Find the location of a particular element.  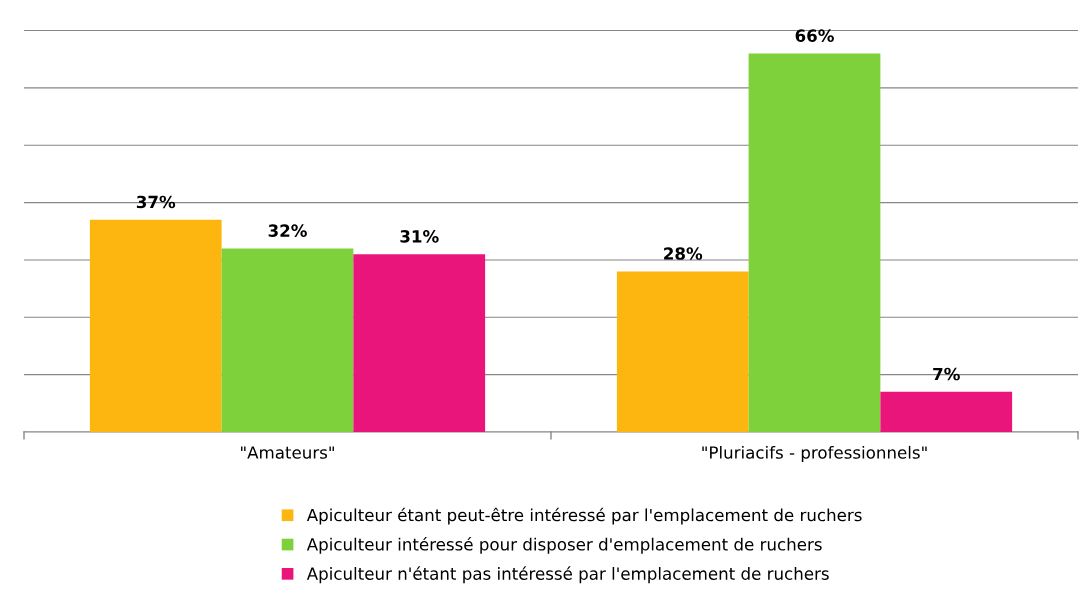

x-tick-label: "Amateurs" is located at coordinates (287, 452).